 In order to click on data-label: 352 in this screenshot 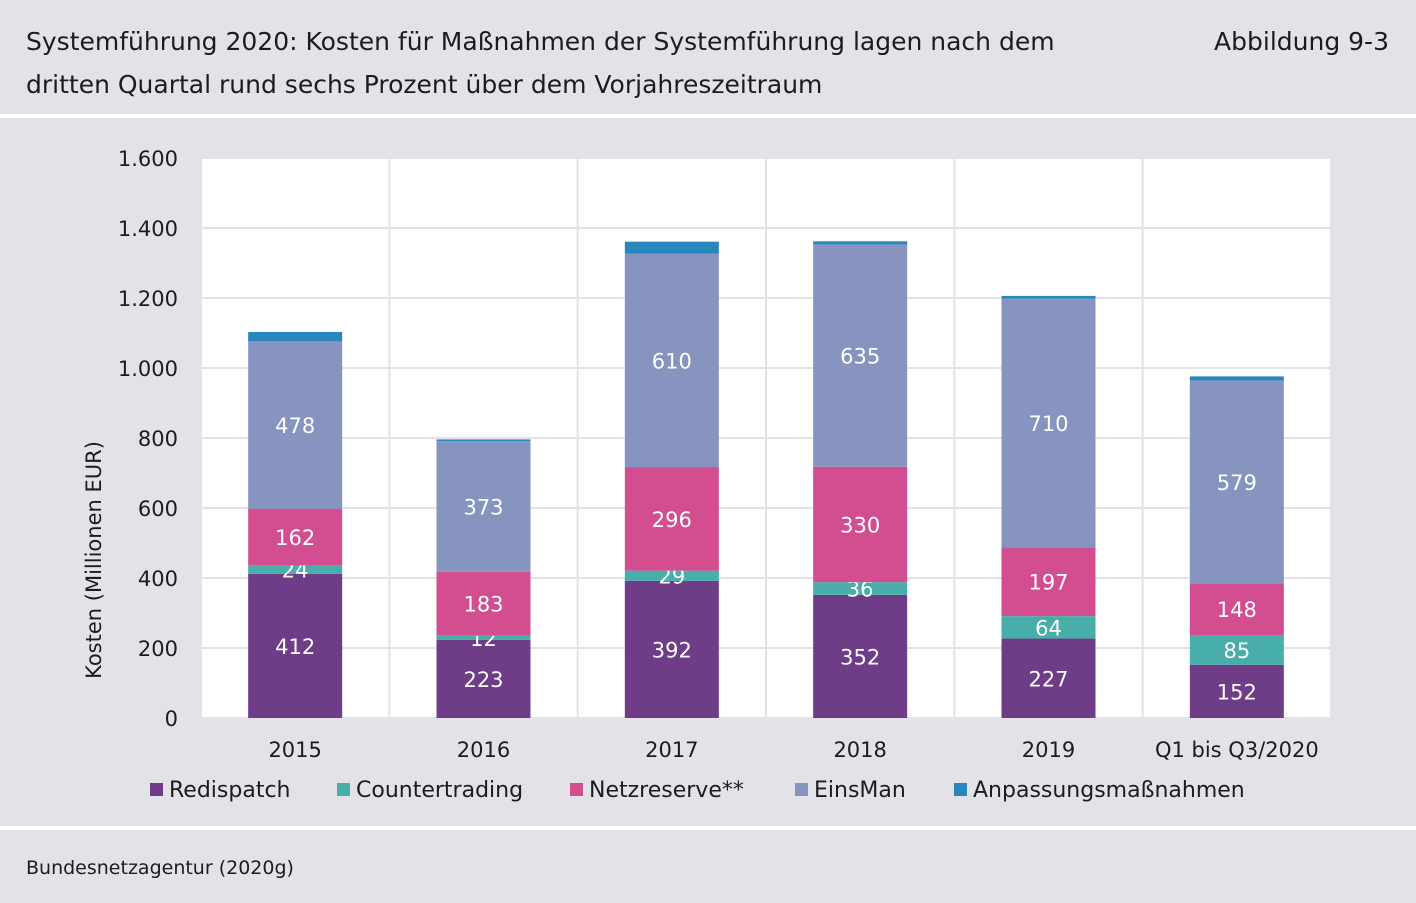, I will do `click(860, 657)`.